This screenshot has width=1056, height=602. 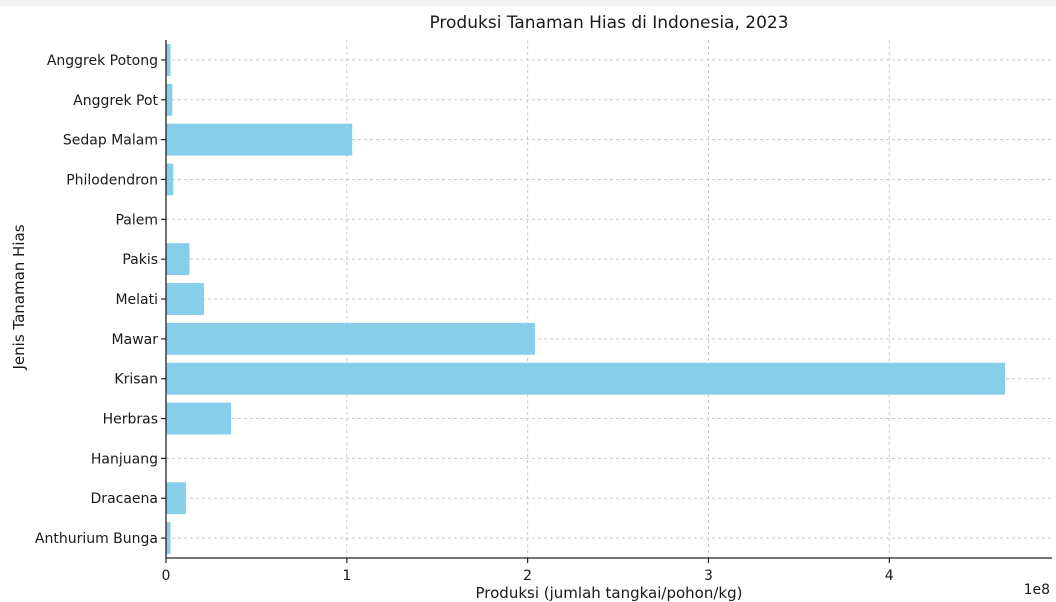 What do you see at coordinates (609, 593) in the screenshot?
I see `x-axis-label: Produksi (jumlah tangkai/pohon/kg)` at bounding box center [609, 593].